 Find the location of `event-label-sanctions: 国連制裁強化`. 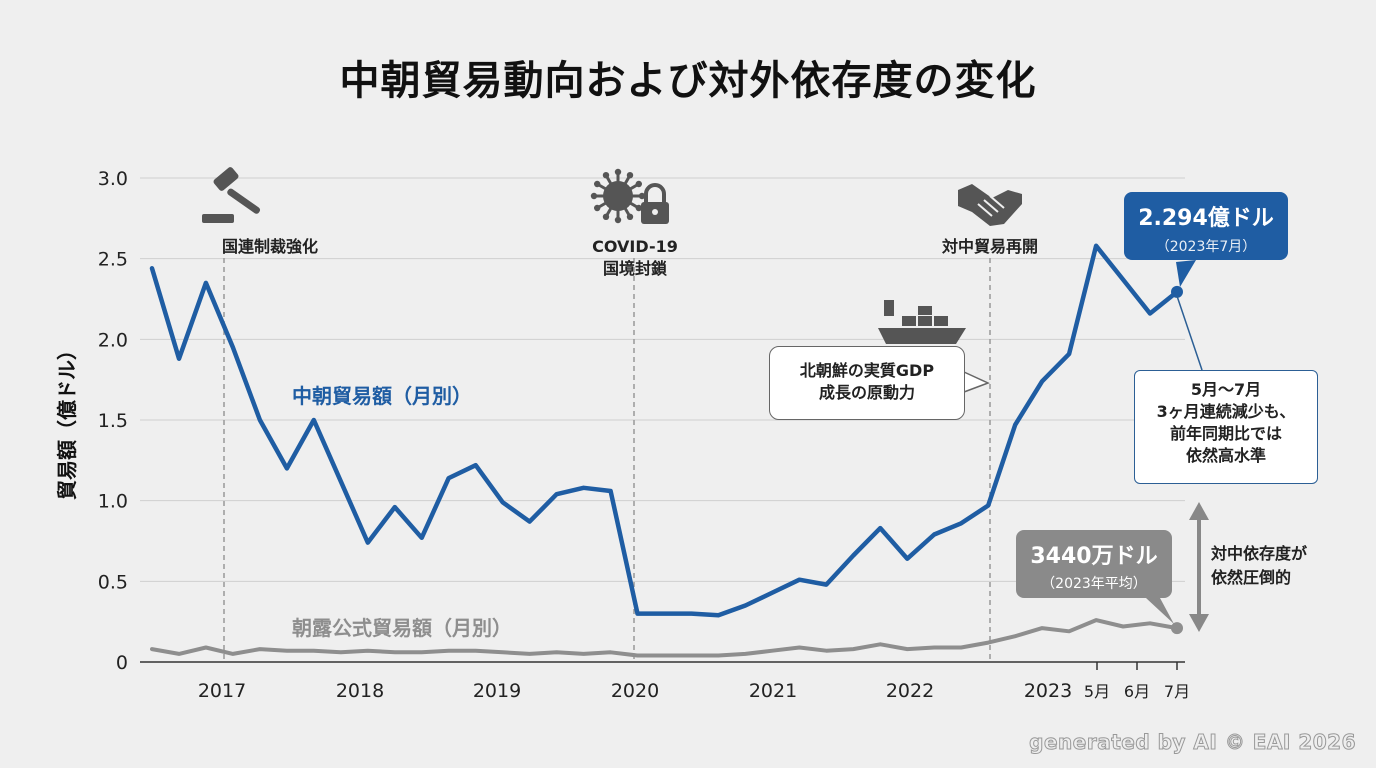

event-label-sanctions: 国連制裁強化 is located at coordinates (270, 246).